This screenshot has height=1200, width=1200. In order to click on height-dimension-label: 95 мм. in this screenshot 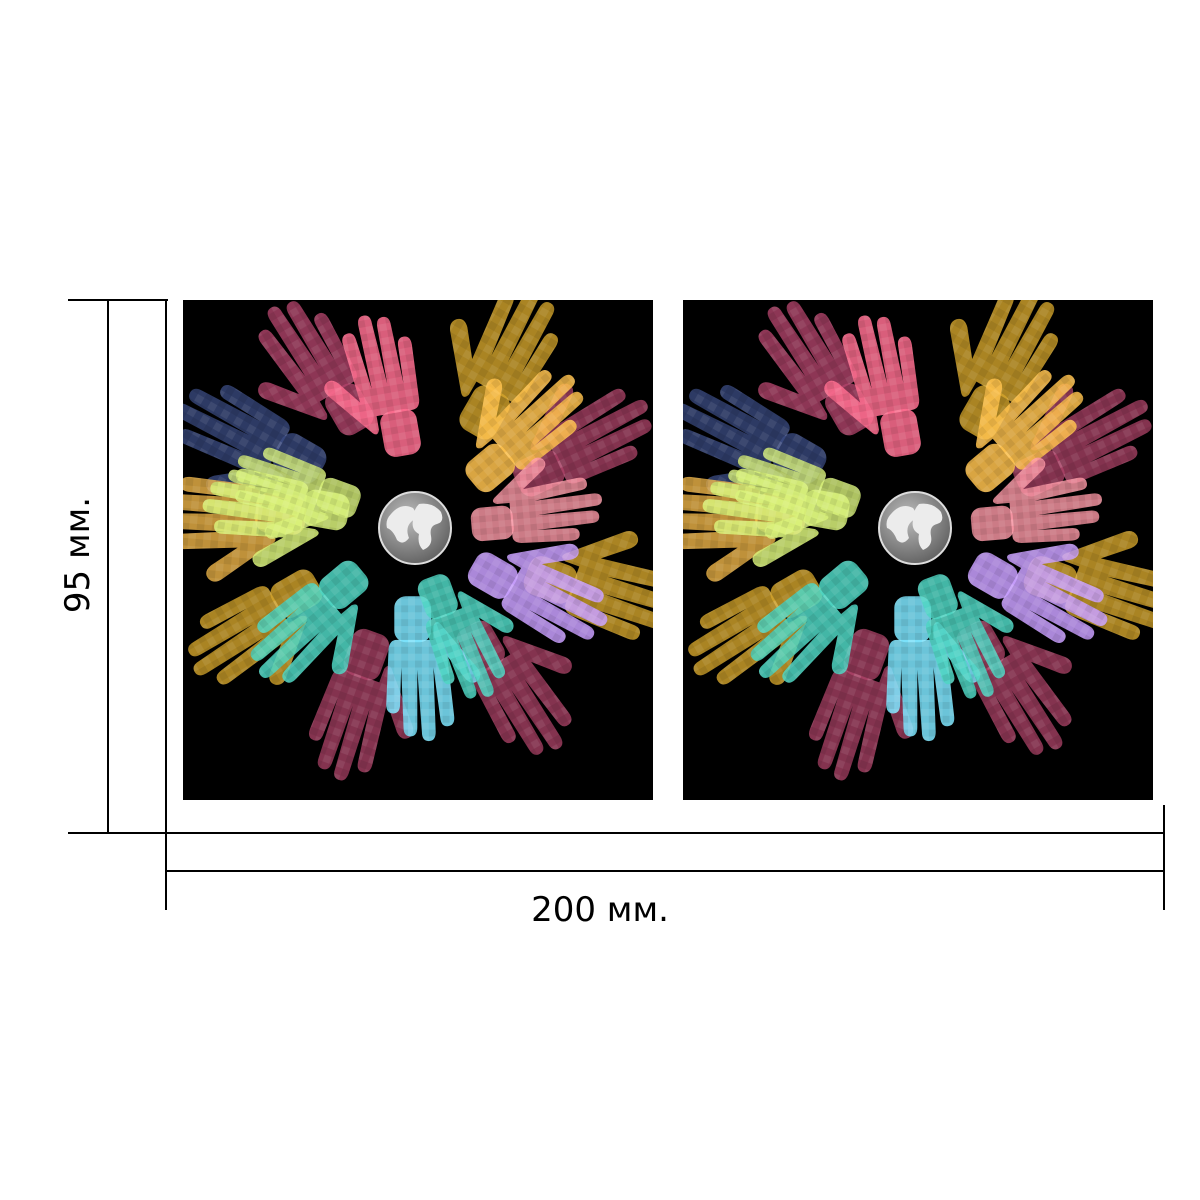, I will do `click(78, 555)`.